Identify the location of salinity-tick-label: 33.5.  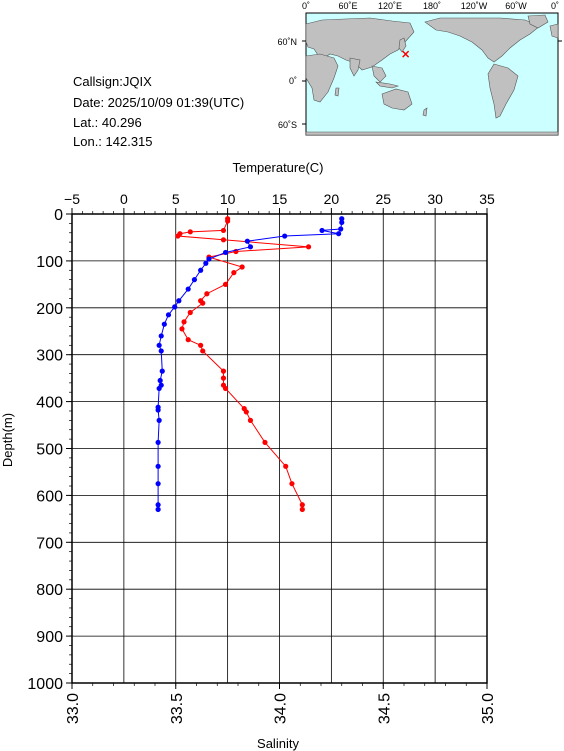
(177, 708).